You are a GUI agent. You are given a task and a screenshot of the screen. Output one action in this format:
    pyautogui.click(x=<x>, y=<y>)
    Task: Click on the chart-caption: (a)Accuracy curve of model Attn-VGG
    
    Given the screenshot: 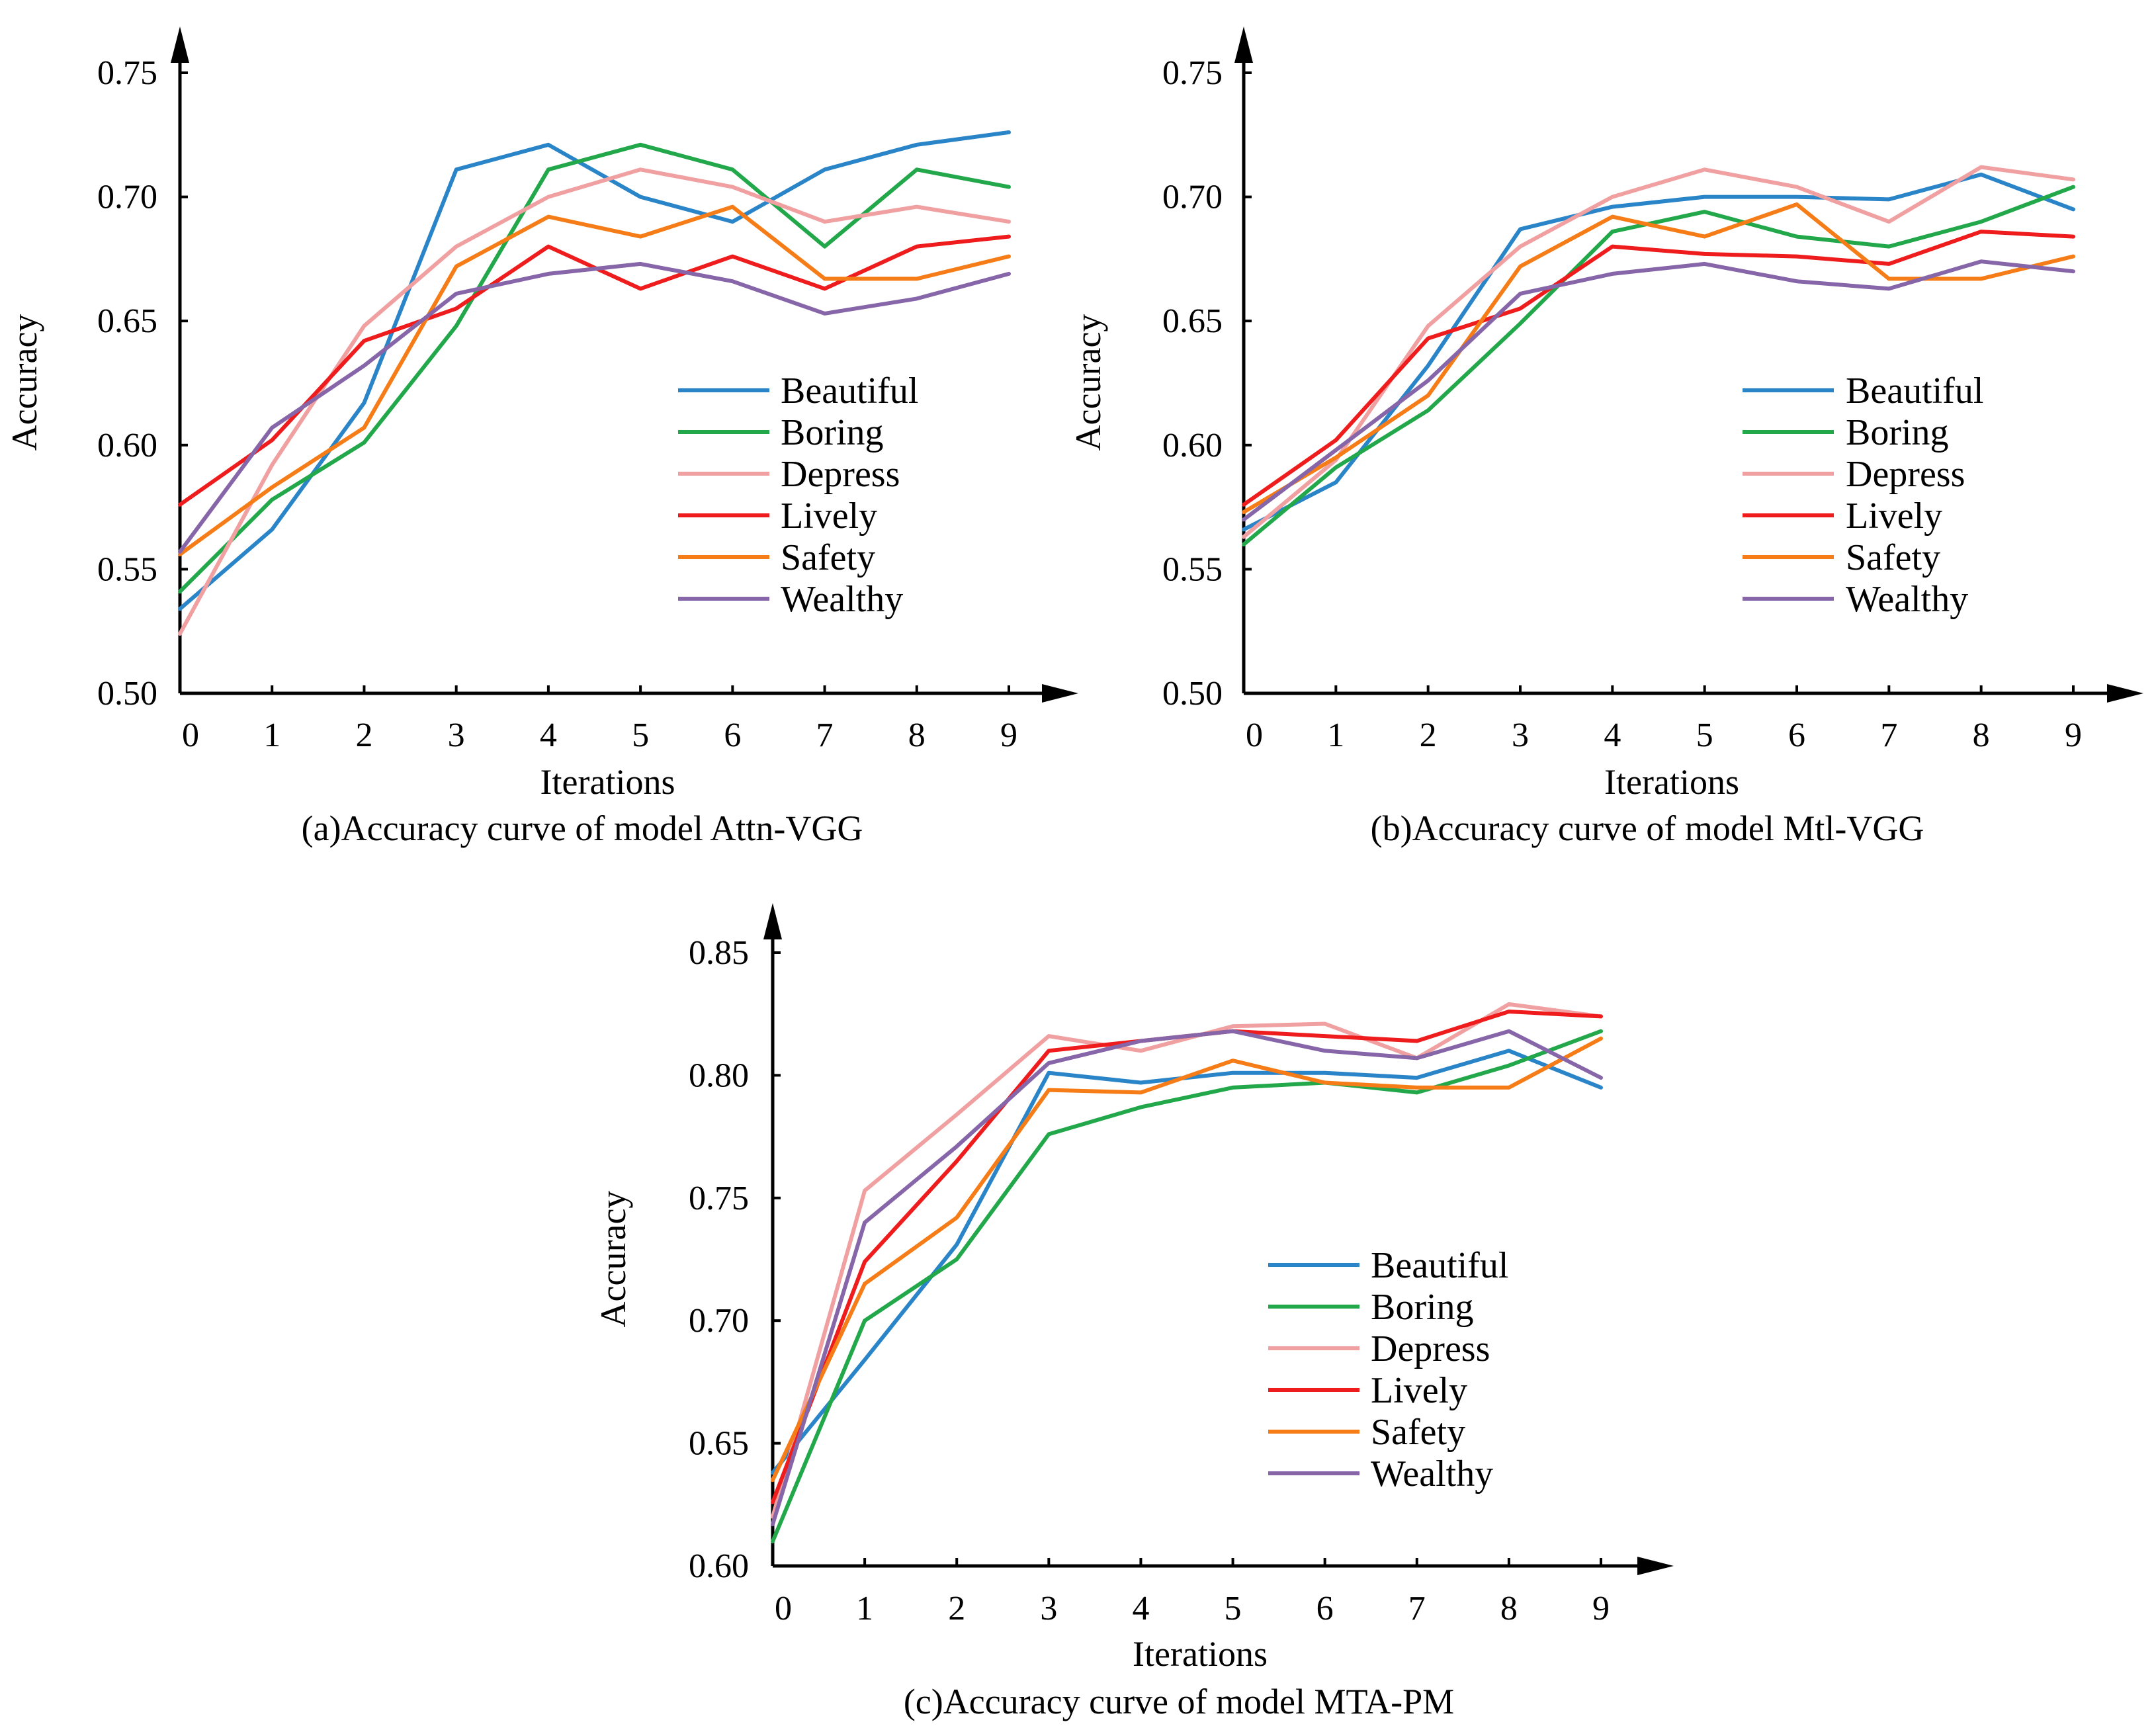 What is the action you would take?
    pyautogui.click(x=582, y=828)
    